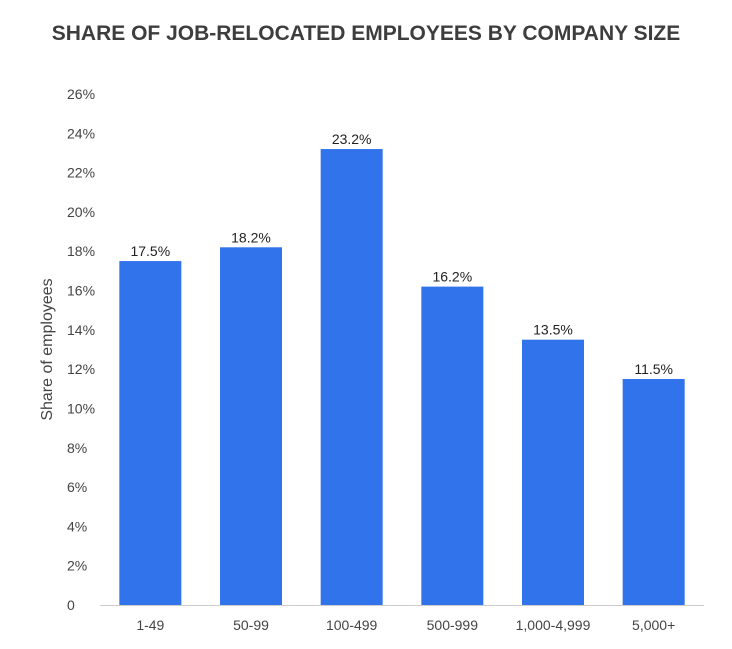 The height and width of the screenshot is (649, 732). What do you see at coordinates (553, 625) in the screenshot?
I see `x-tick-label: 1,000-4,999` at bounding box center [553, 625].